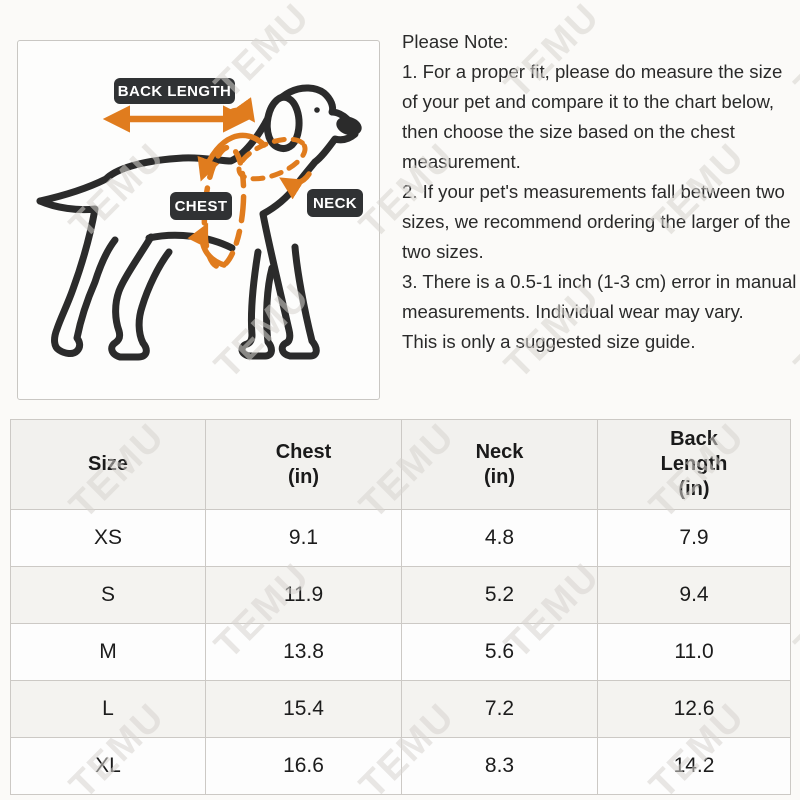 This screenshot has height=800, width=800. What do you see at coordinates (499, 464) in the screenshot?
I see `header-neck: Neck (in)` at bounding box center [499, 464].